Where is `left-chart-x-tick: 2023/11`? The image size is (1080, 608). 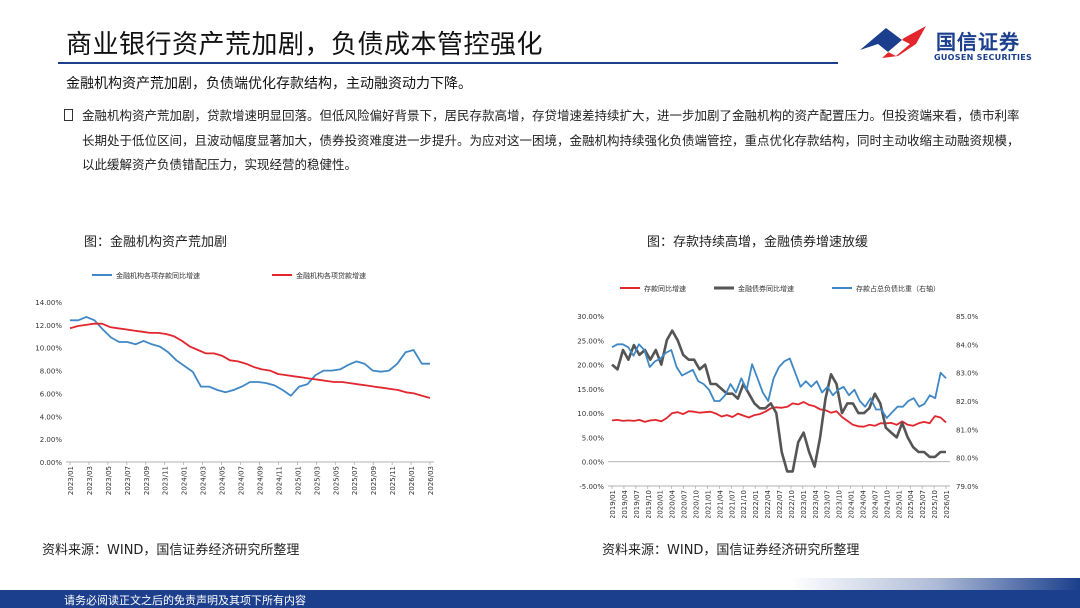
left-chart-x-tick: 2023/11 is located at coordinates (166, 480).